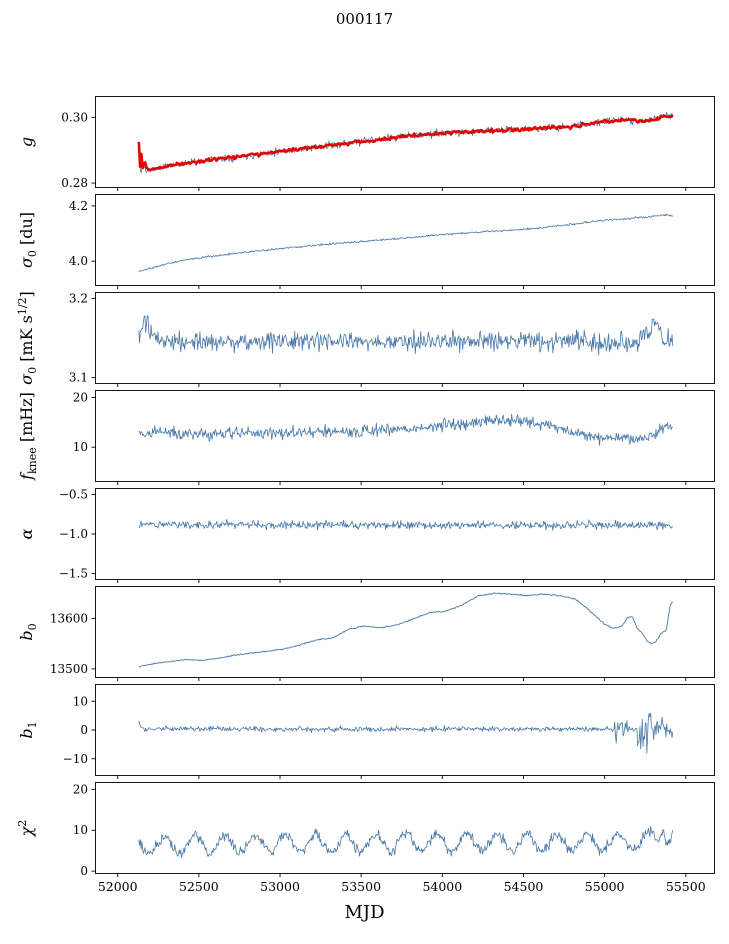 The width and height of the screenshot is (729, 944). Describe the element at coordinates (406, 842) in the screenshot. I see `series-chi2` at that location.